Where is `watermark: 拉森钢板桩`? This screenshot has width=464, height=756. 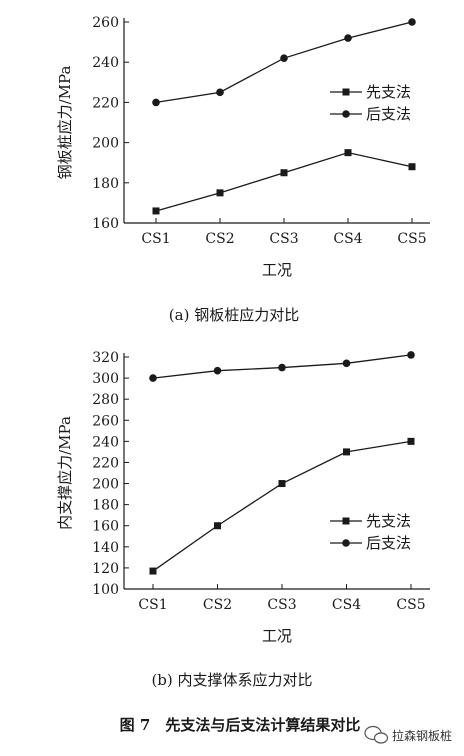 watermark: 拉森钢板桩 is located at coordinates (408, 734).